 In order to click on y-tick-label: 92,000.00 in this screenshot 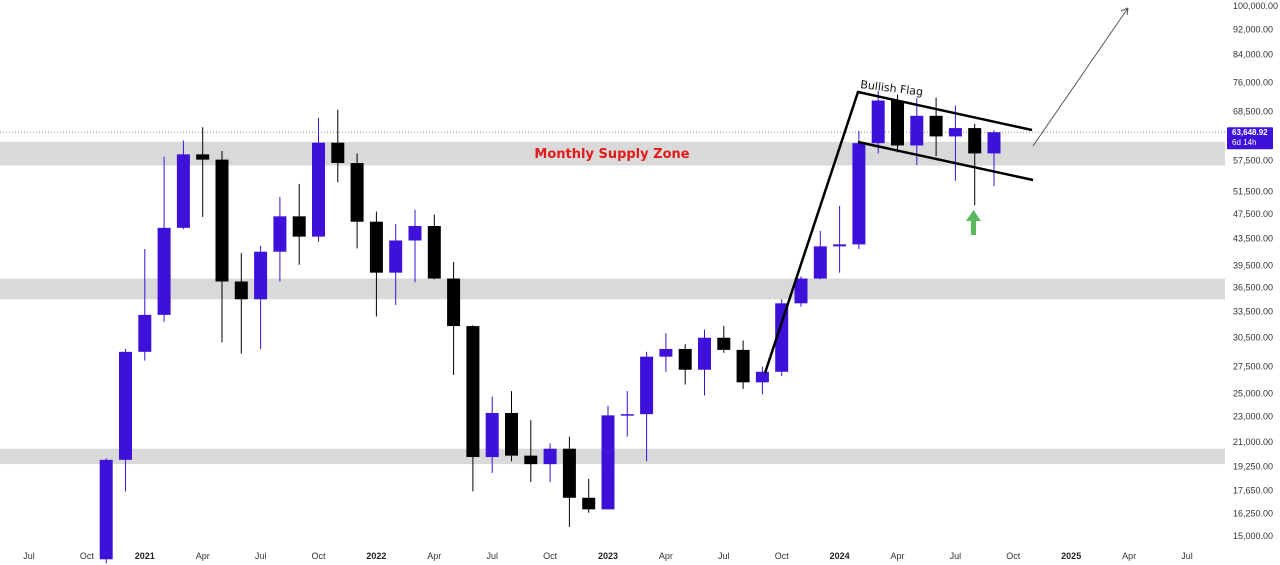, I will do `click(1253, 29)`.